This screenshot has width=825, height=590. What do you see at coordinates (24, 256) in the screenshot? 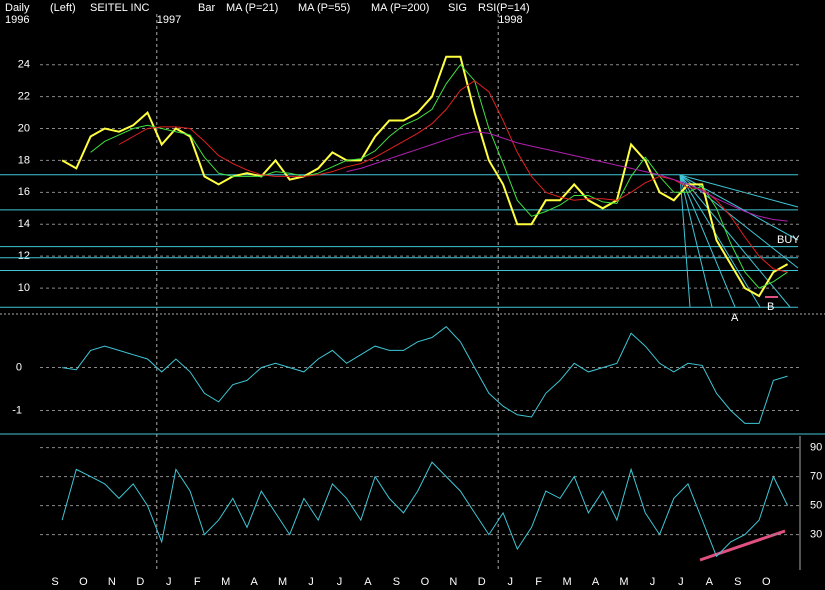
I see `y-tick-label: 12` at bounding box center [24, 256].